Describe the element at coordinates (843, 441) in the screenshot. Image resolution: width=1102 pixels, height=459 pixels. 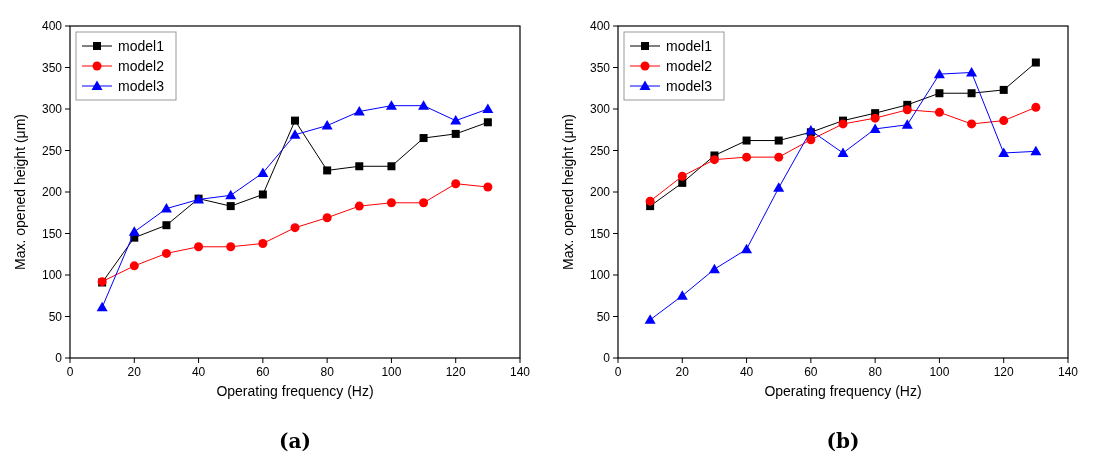
I see `text: (b)` at that location.